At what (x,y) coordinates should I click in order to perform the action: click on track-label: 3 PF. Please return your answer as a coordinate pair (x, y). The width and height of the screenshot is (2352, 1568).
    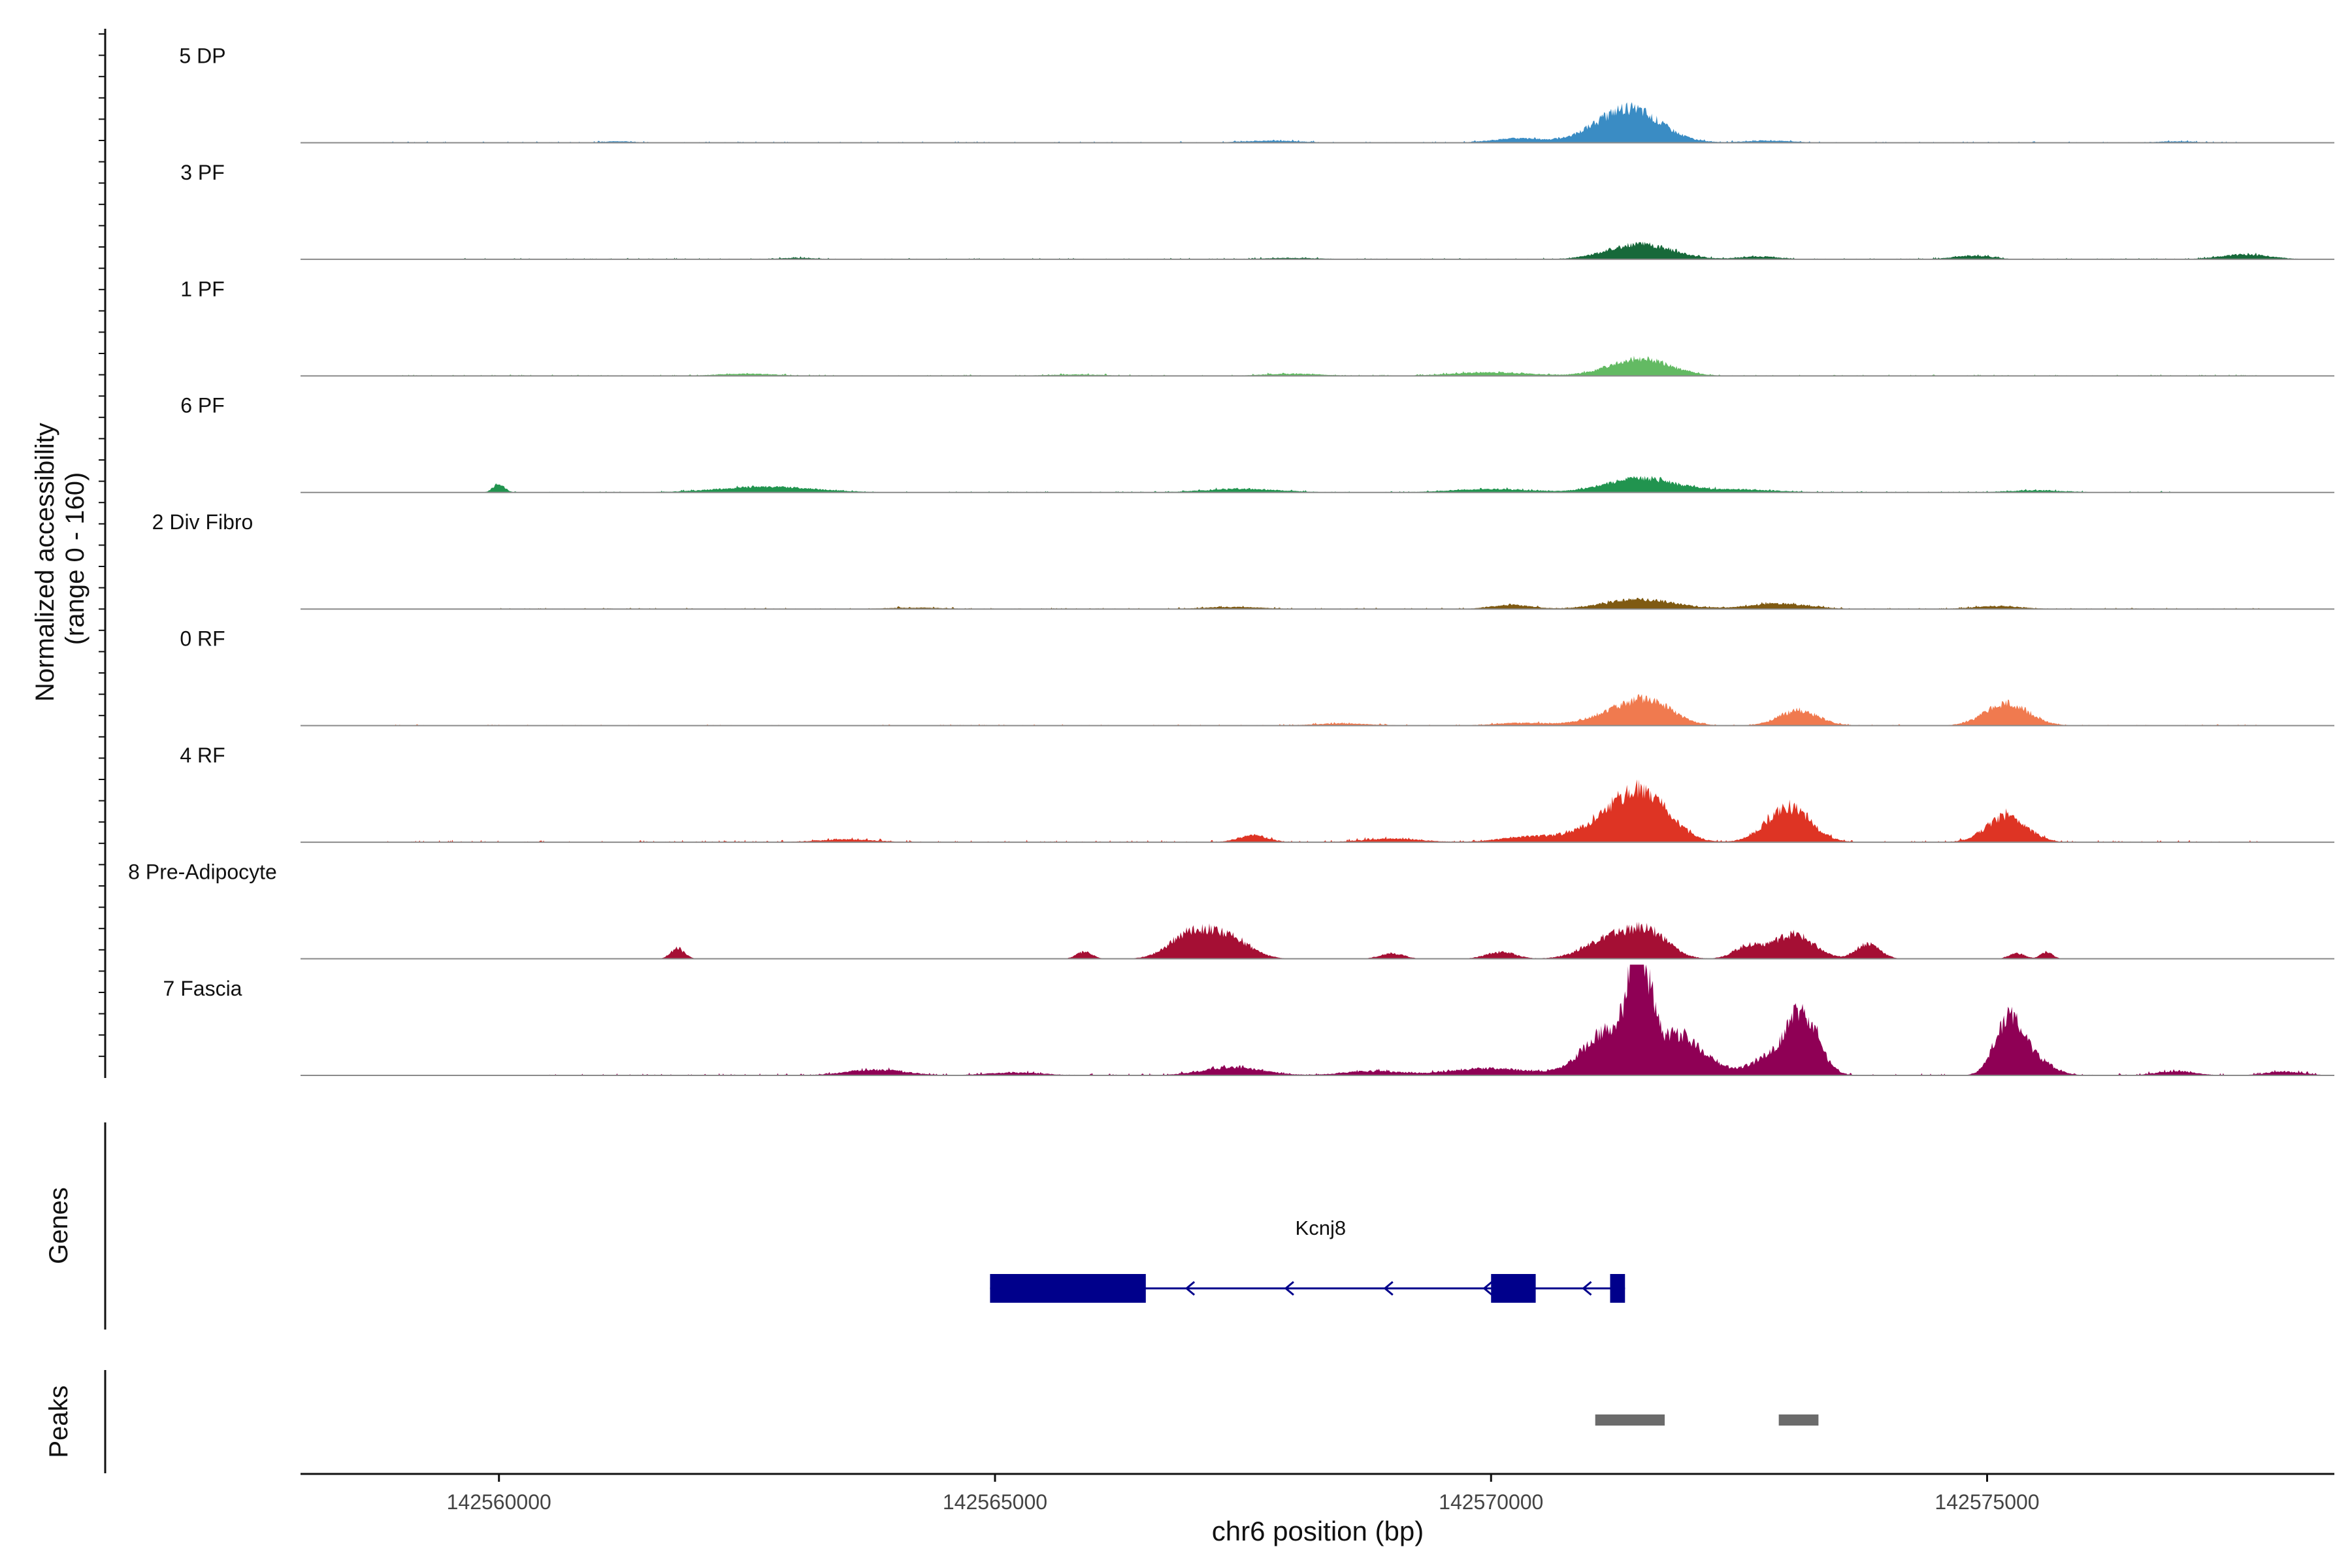
    Looking at the image, I should click on (202, 172).